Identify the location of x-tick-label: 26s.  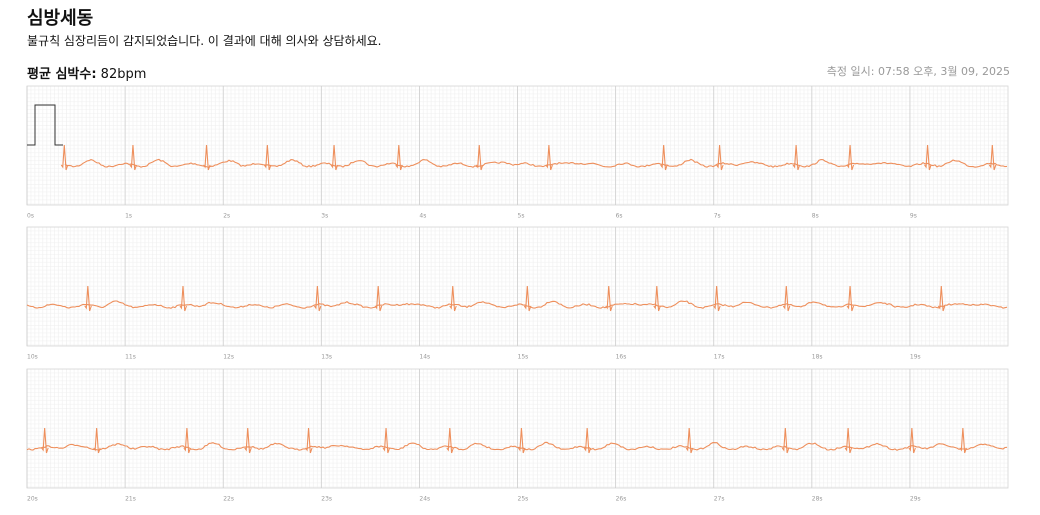
(621, 499).